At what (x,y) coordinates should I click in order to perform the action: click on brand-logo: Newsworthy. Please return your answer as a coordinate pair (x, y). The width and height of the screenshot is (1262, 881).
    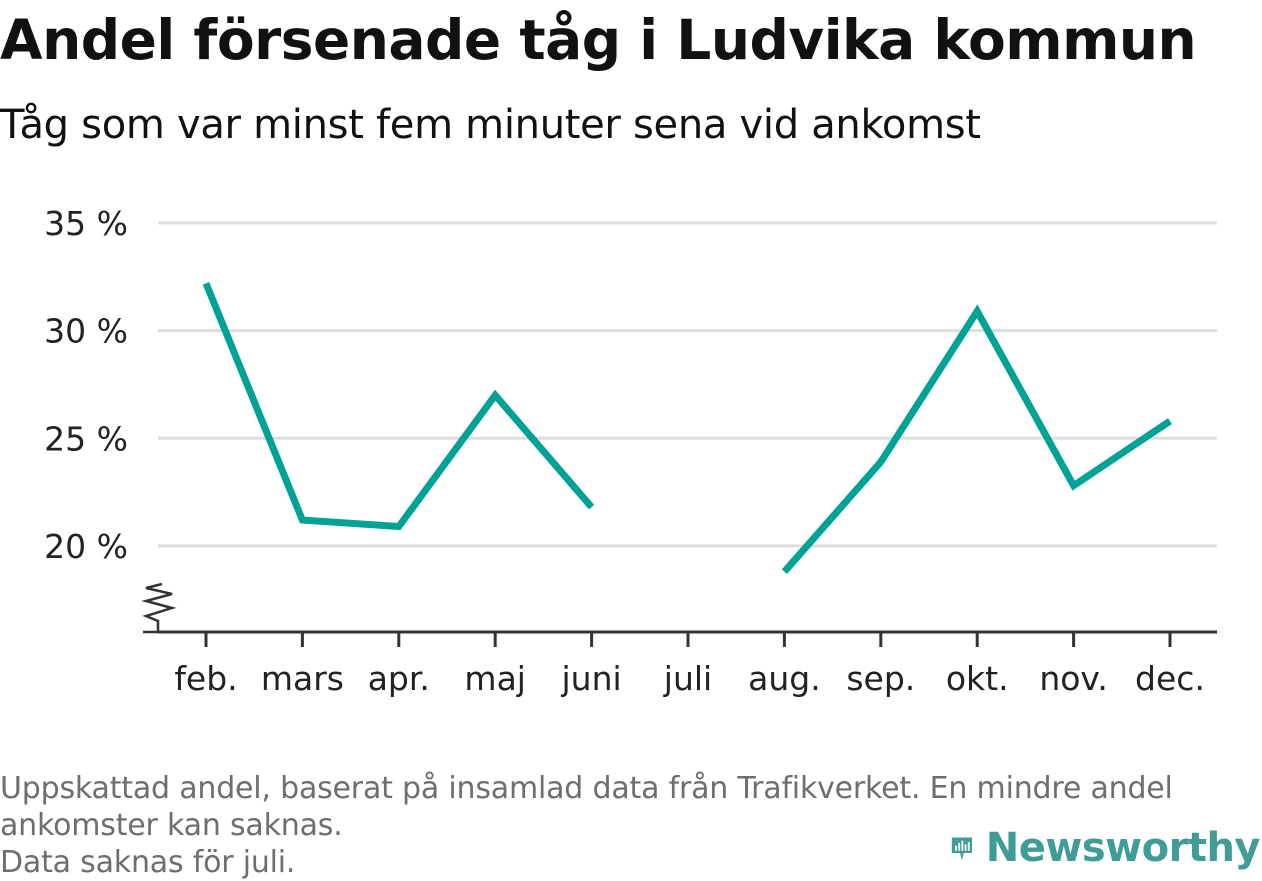
    Looking at the image, I should click on (1105, 848).